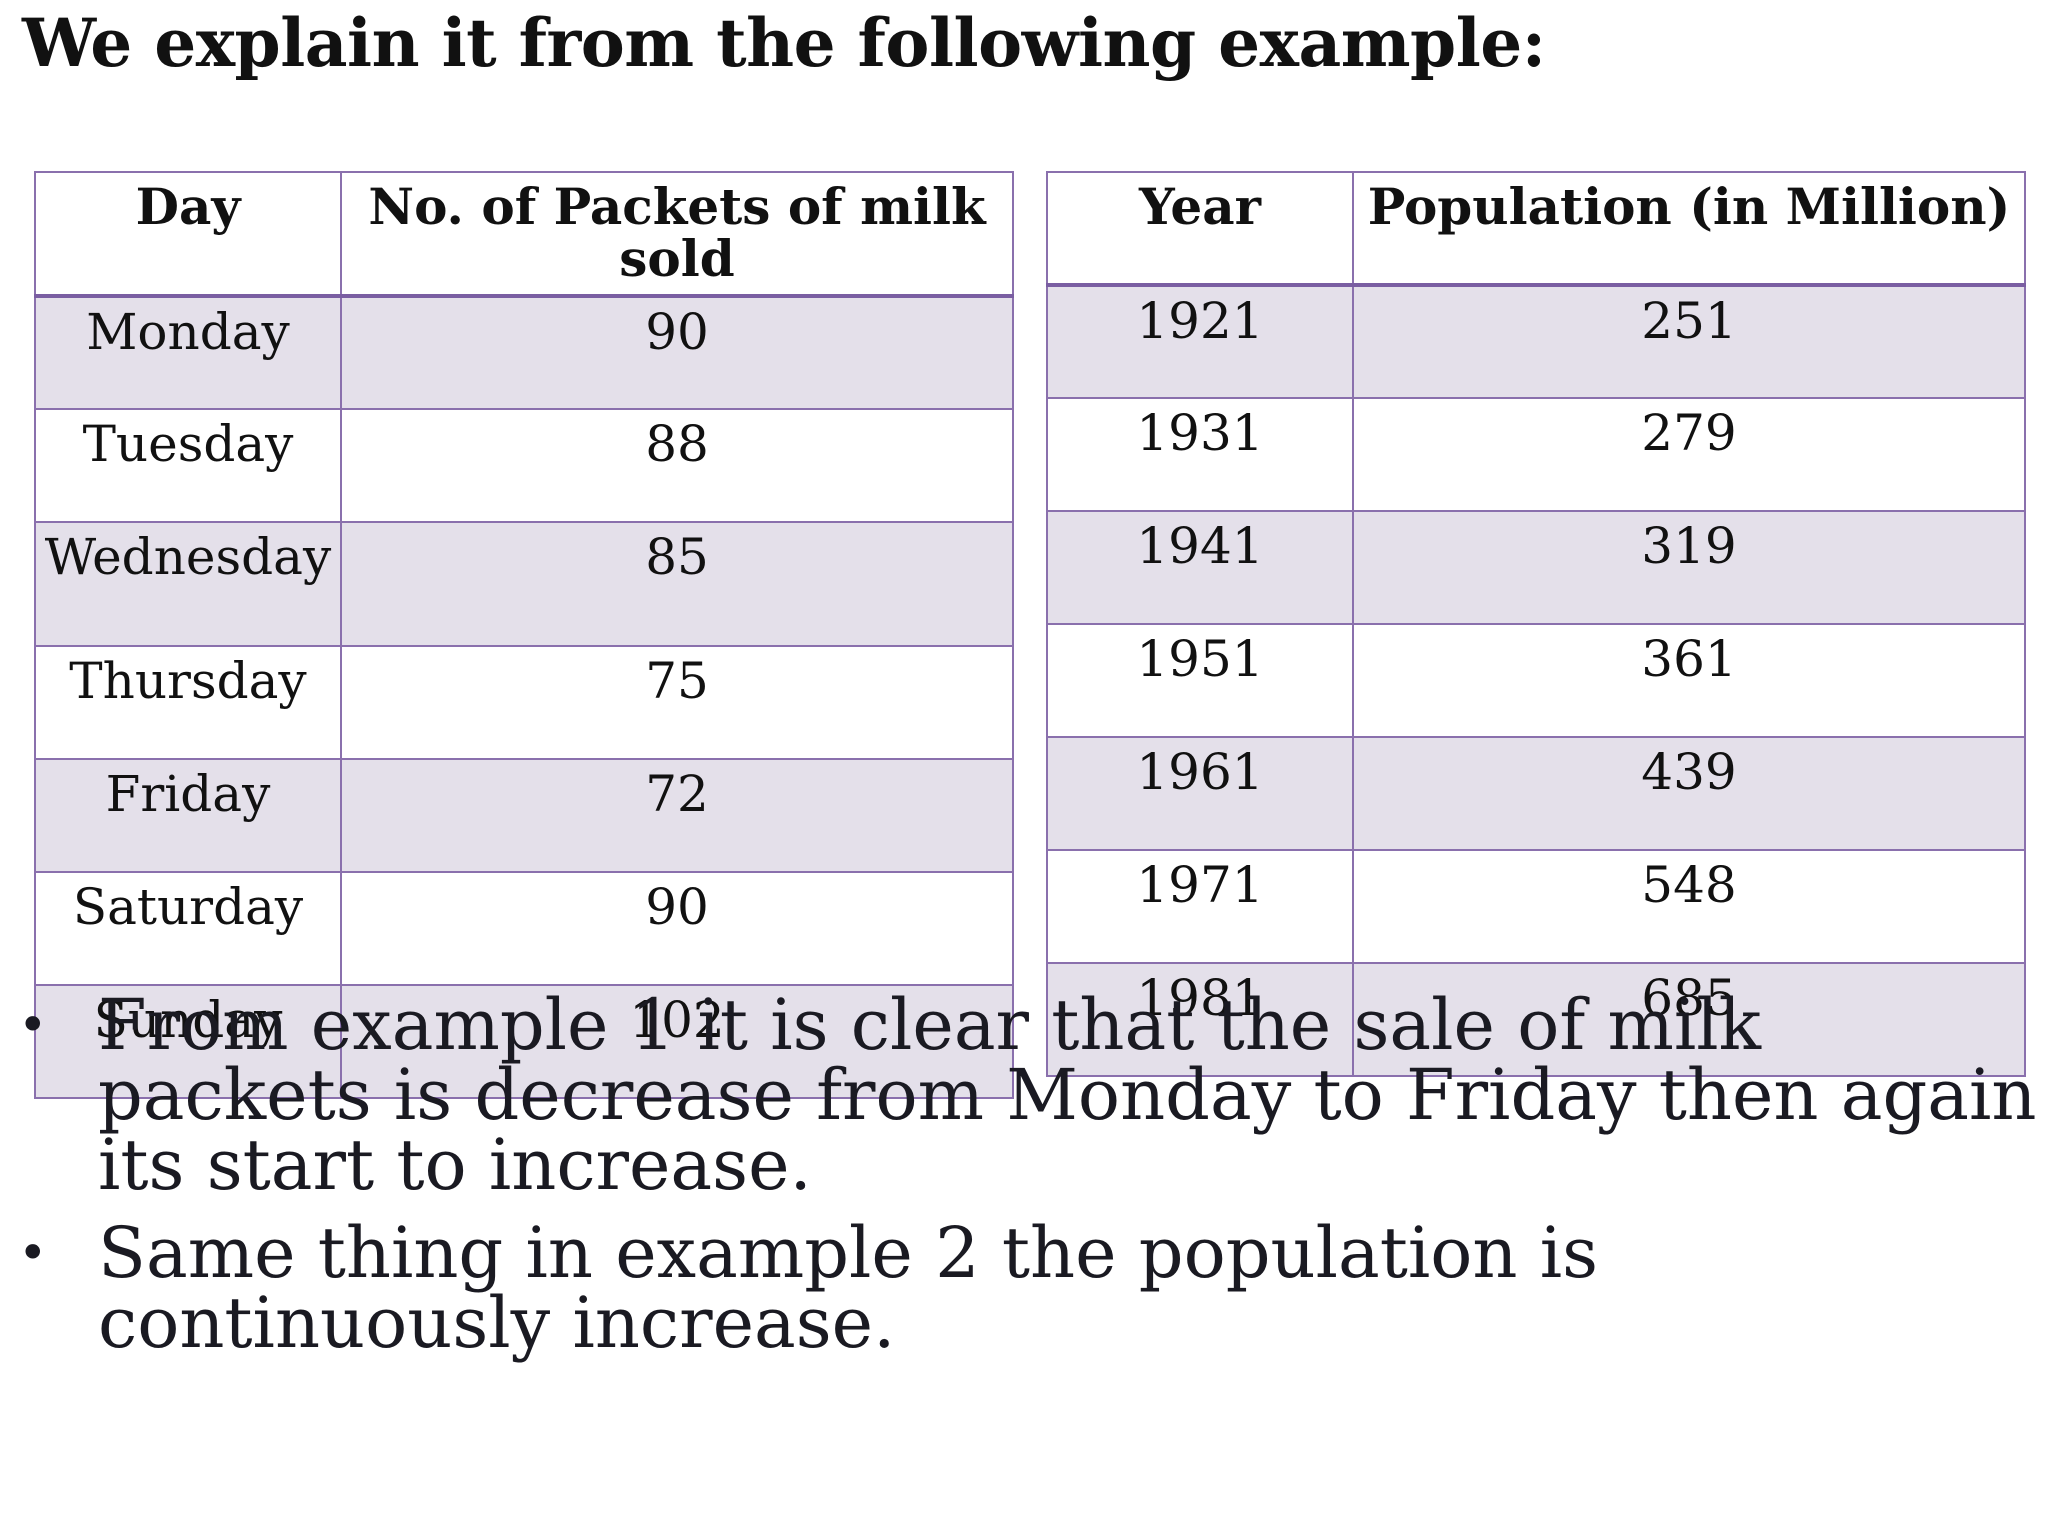 Image resolution: width=2048 pixels, height=1536 pixels. I want to click on year-cell: 1951, so click(1200, 680).